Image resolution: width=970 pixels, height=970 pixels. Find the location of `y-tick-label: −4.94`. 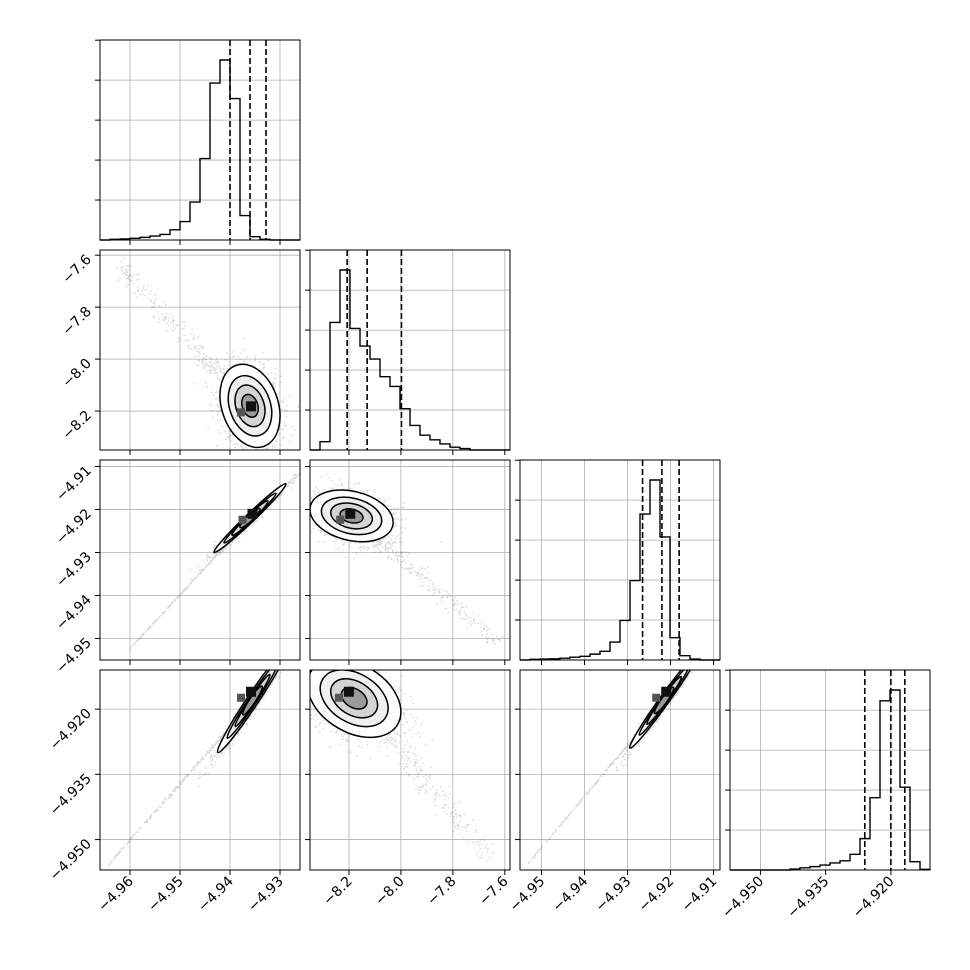

y-tick-label: −4.94 is located at coordinates (74, 613).